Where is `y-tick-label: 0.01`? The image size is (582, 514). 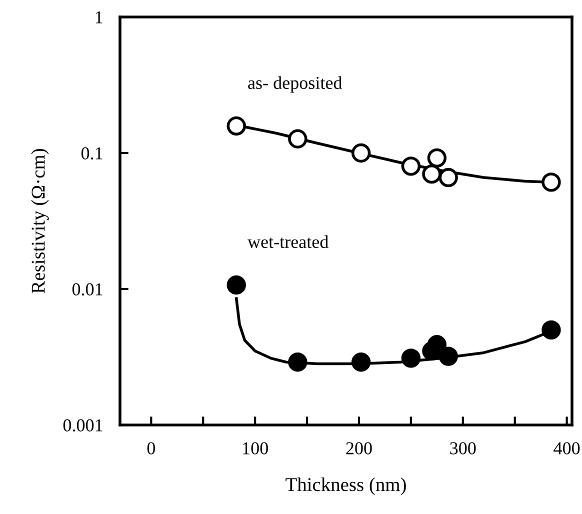 y-tick-label: 0.01 is located at coordinates (87, 289).